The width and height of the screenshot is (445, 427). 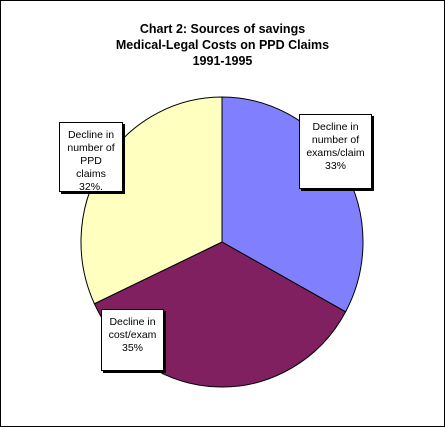 I want to click on slice-label-percent: 35%, so click(x=132, y=348).